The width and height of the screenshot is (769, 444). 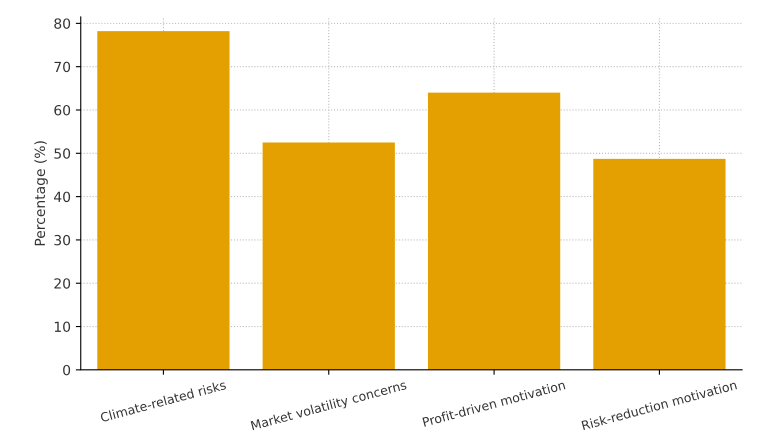 What do you see at coordinates (62, 283) in the screenshot?
I see `y-tick-label: 20` at bounding box center [62, 283].